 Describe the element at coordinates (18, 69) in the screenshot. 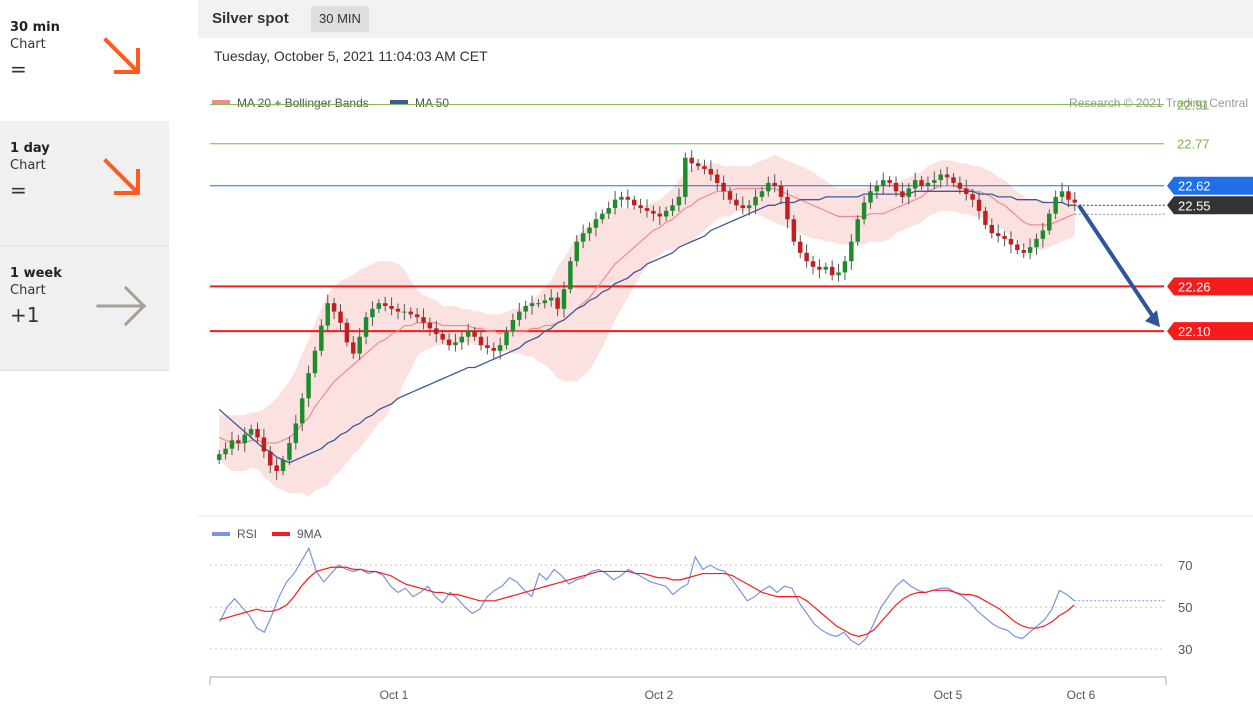

I see `timeframe-symbol: =` at that location.